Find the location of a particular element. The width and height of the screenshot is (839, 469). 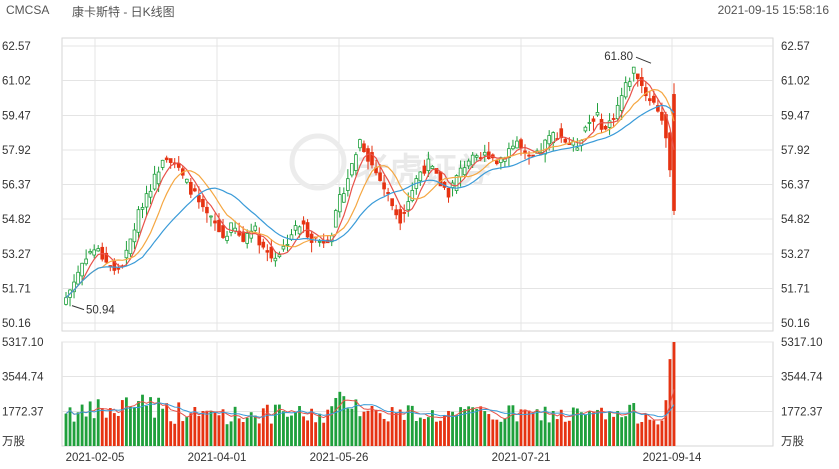

price-tick-right: 51.71 is located at coordinates (795, 289).